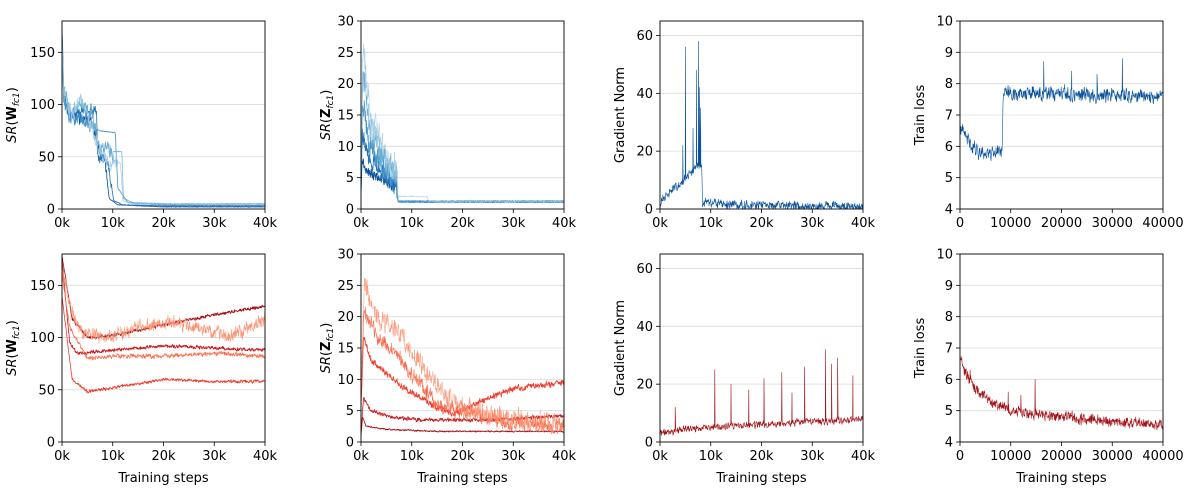  I want to click on x-tick-label: 20000, so click(1061, 456).